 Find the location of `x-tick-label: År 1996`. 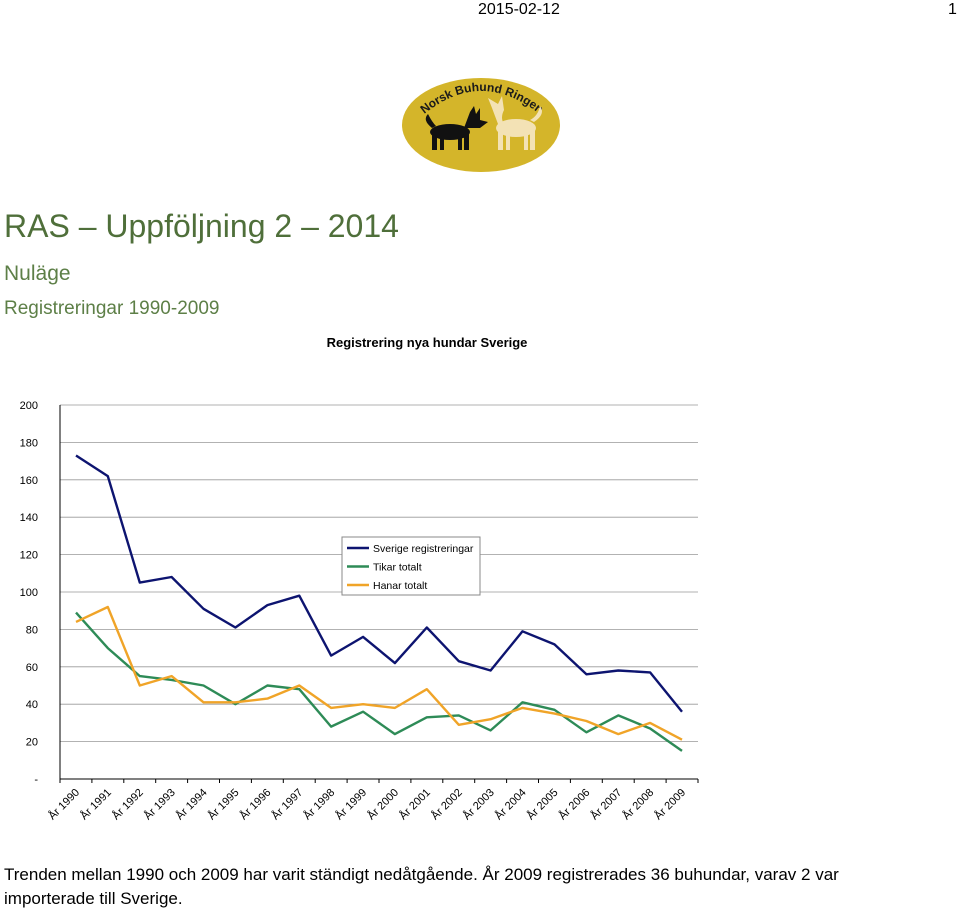

x-tick-label: År 1996 is located at coordinates (255, 804).